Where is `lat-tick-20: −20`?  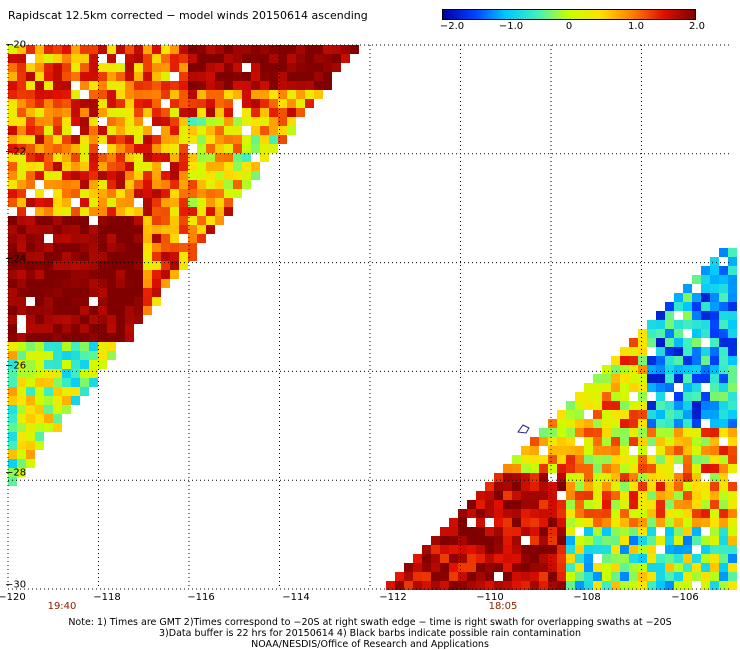
lat-tick-20: −20 is located at coordinates (16, 45).